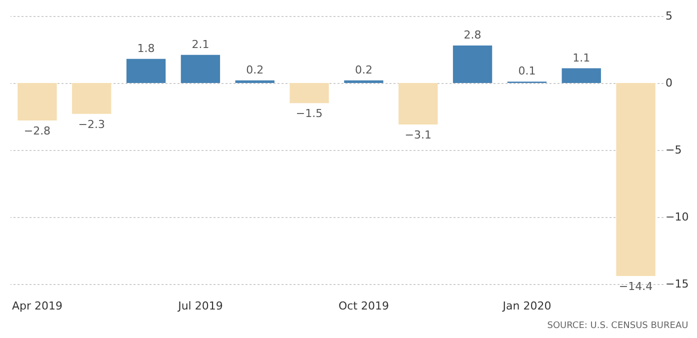 The height and width of the screenshot is (338, 697). Describe the element at coordinates (37, 131) in the screenshot. I see `data-label: −2.8` at that location.